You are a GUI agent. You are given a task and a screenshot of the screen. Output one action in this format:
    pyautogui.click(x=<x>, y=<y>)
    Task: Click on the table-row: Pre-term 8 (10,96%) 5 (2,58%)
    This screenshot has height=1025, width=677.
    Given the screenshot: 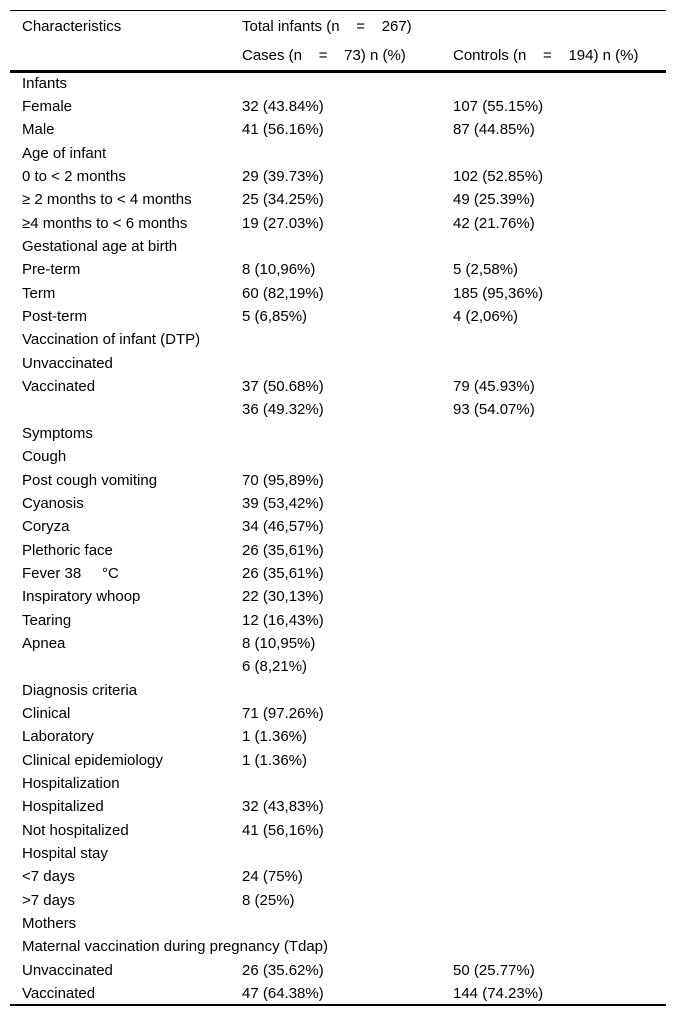 What is the action you would take?
    pyautogui.click(x=338, y=269)
    